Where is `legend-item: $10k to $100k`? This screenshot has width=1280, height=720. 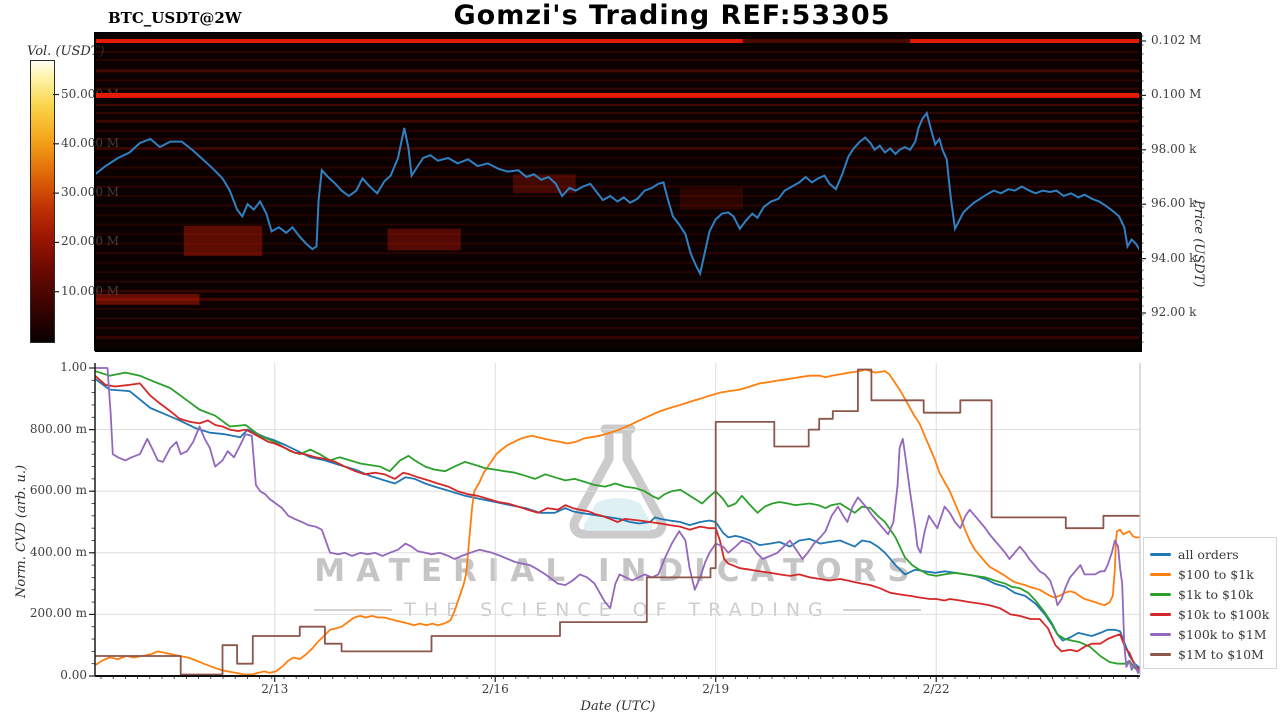
legend-item: $10k to $100k is located at coordinates (1213, 614).